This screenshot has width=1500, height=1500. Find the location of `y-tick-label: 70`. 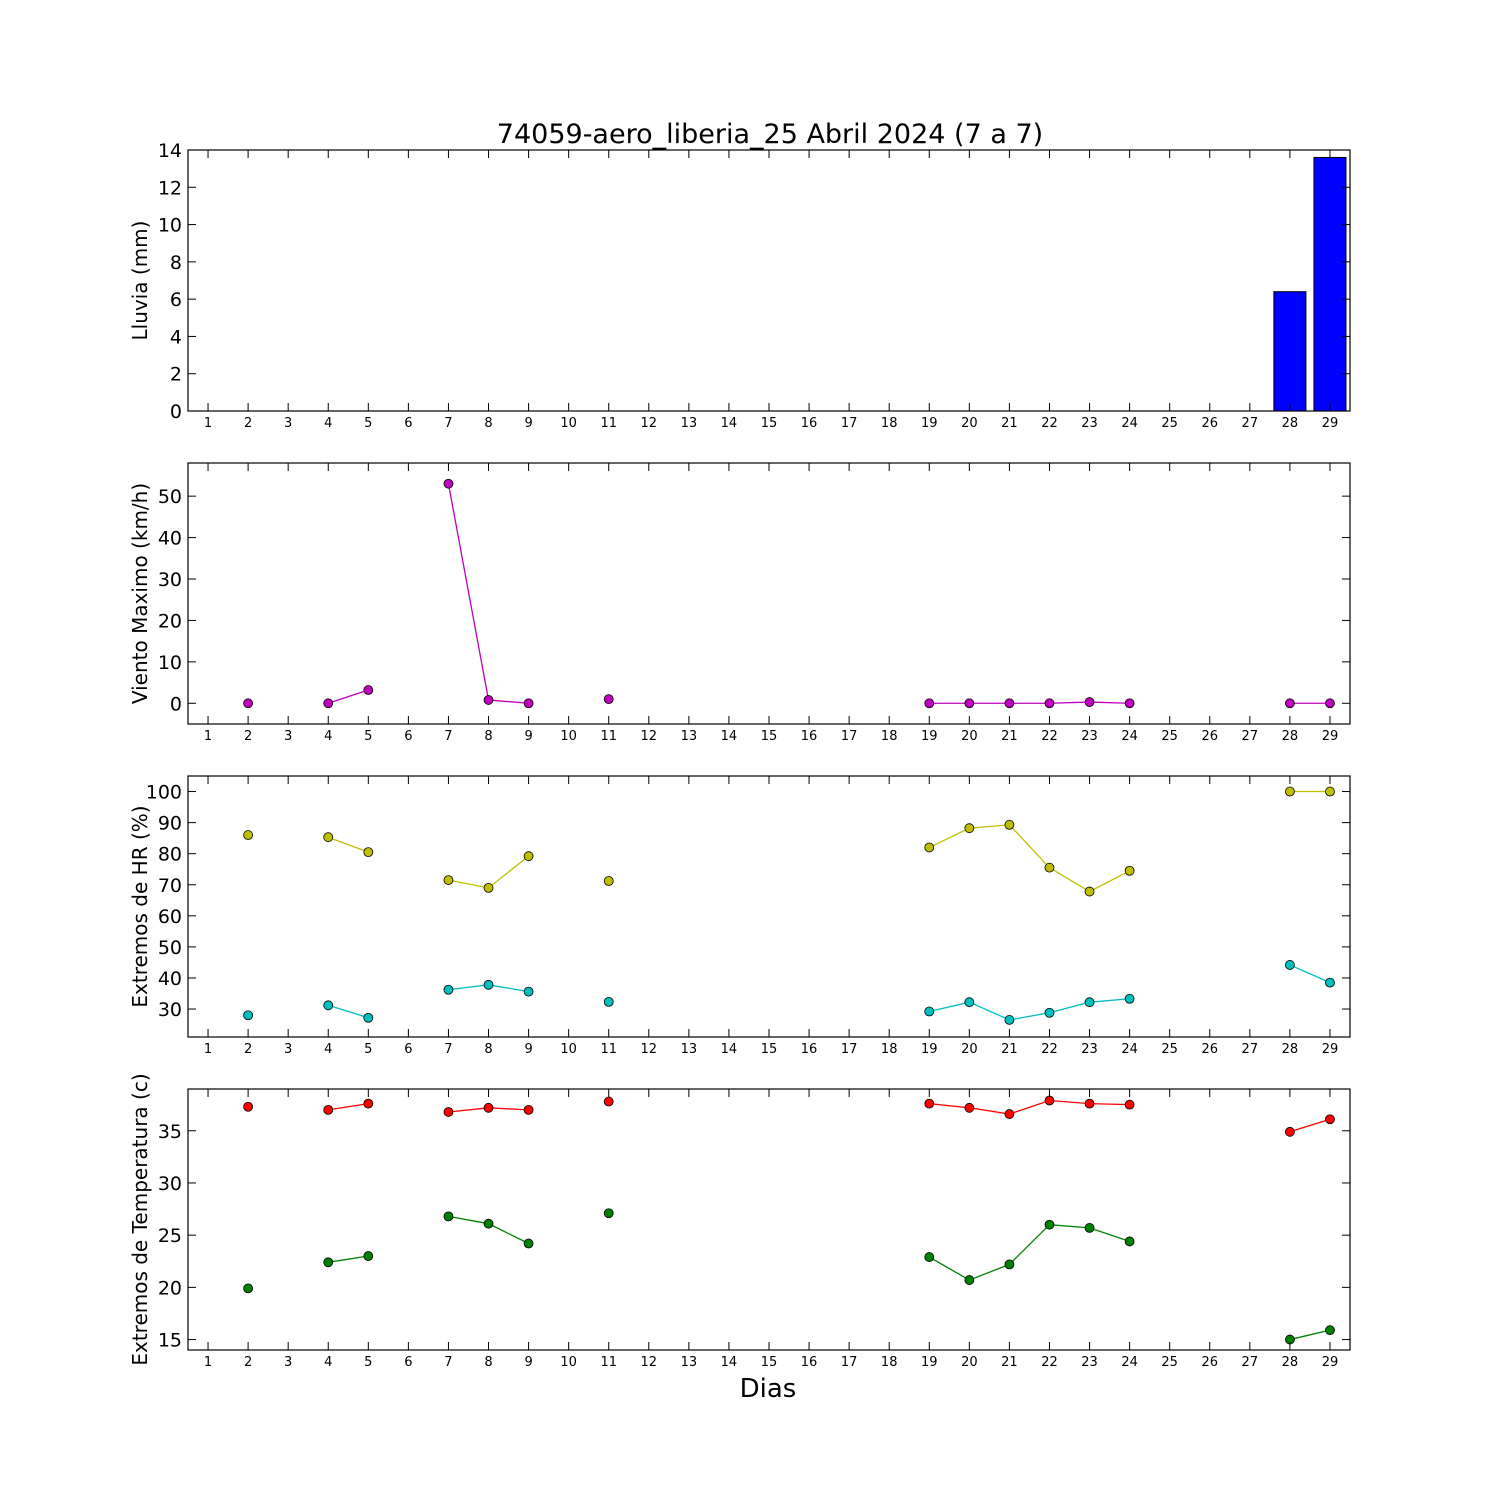

y-tick-label: 70 is located at coordinates (170, 886).